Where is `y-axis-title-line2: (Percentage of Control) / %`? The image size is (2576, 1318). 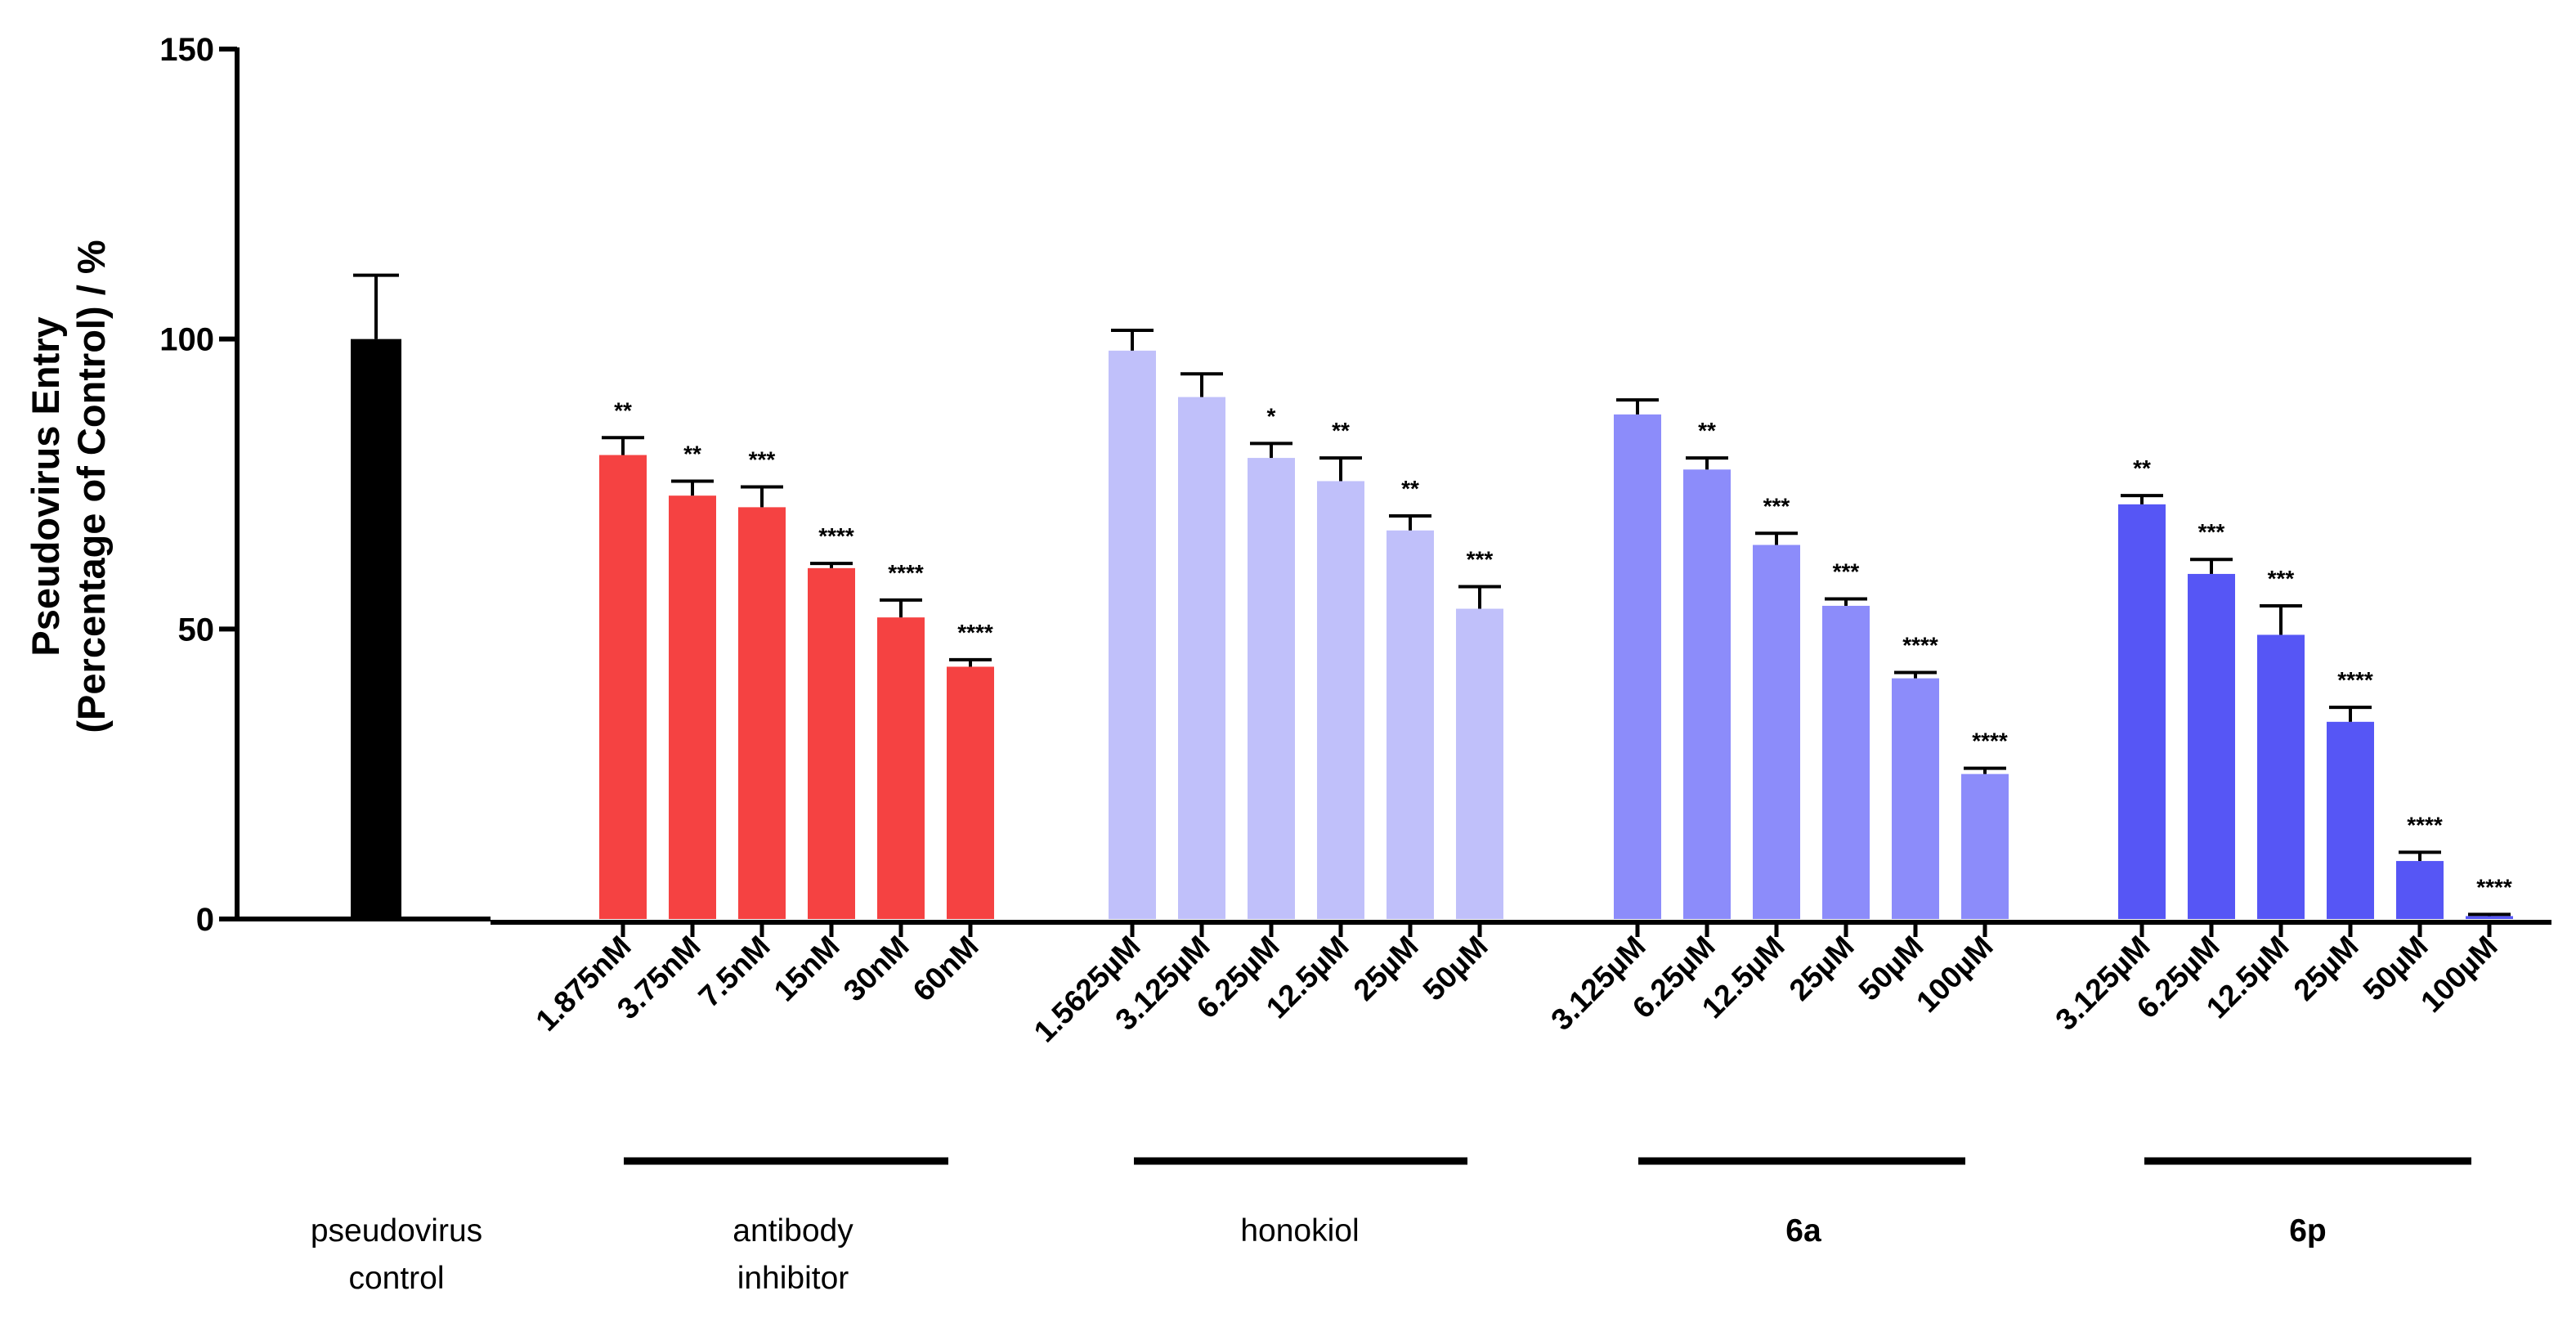
y-axis-title-line2: (Percentage of Control) / % is located at coordinates (91, 486).